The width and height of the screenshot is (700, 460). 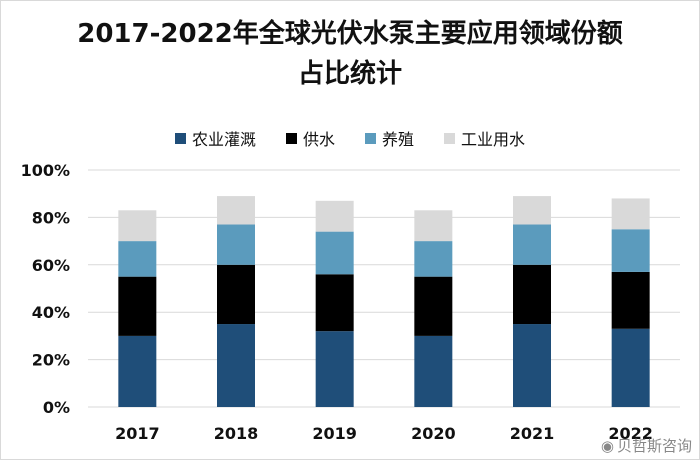 I want to click on legend-label: 养殖, so click(x=398, y=139).